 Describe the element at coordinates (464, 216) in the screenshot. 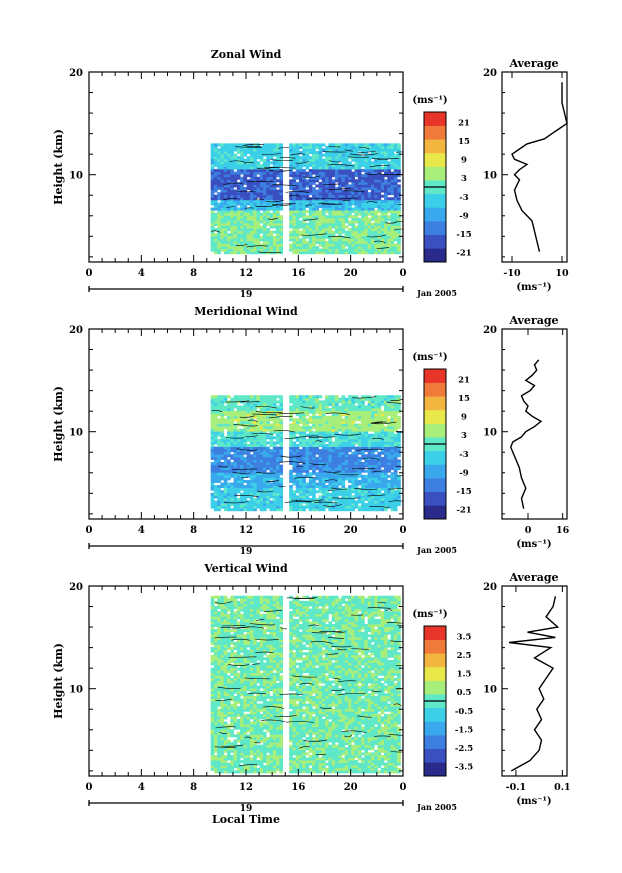

I see `colorbar-tick-label: -9` at that location.